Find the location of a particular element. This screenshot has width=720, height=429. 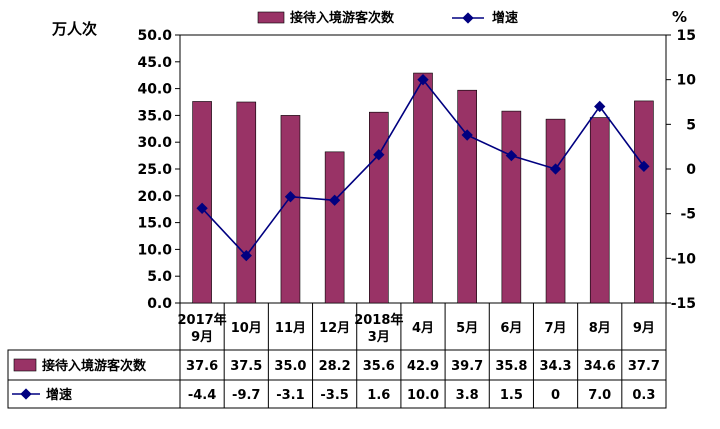

table-cell-growth: 1.6 is located at coordinates (378, 395).